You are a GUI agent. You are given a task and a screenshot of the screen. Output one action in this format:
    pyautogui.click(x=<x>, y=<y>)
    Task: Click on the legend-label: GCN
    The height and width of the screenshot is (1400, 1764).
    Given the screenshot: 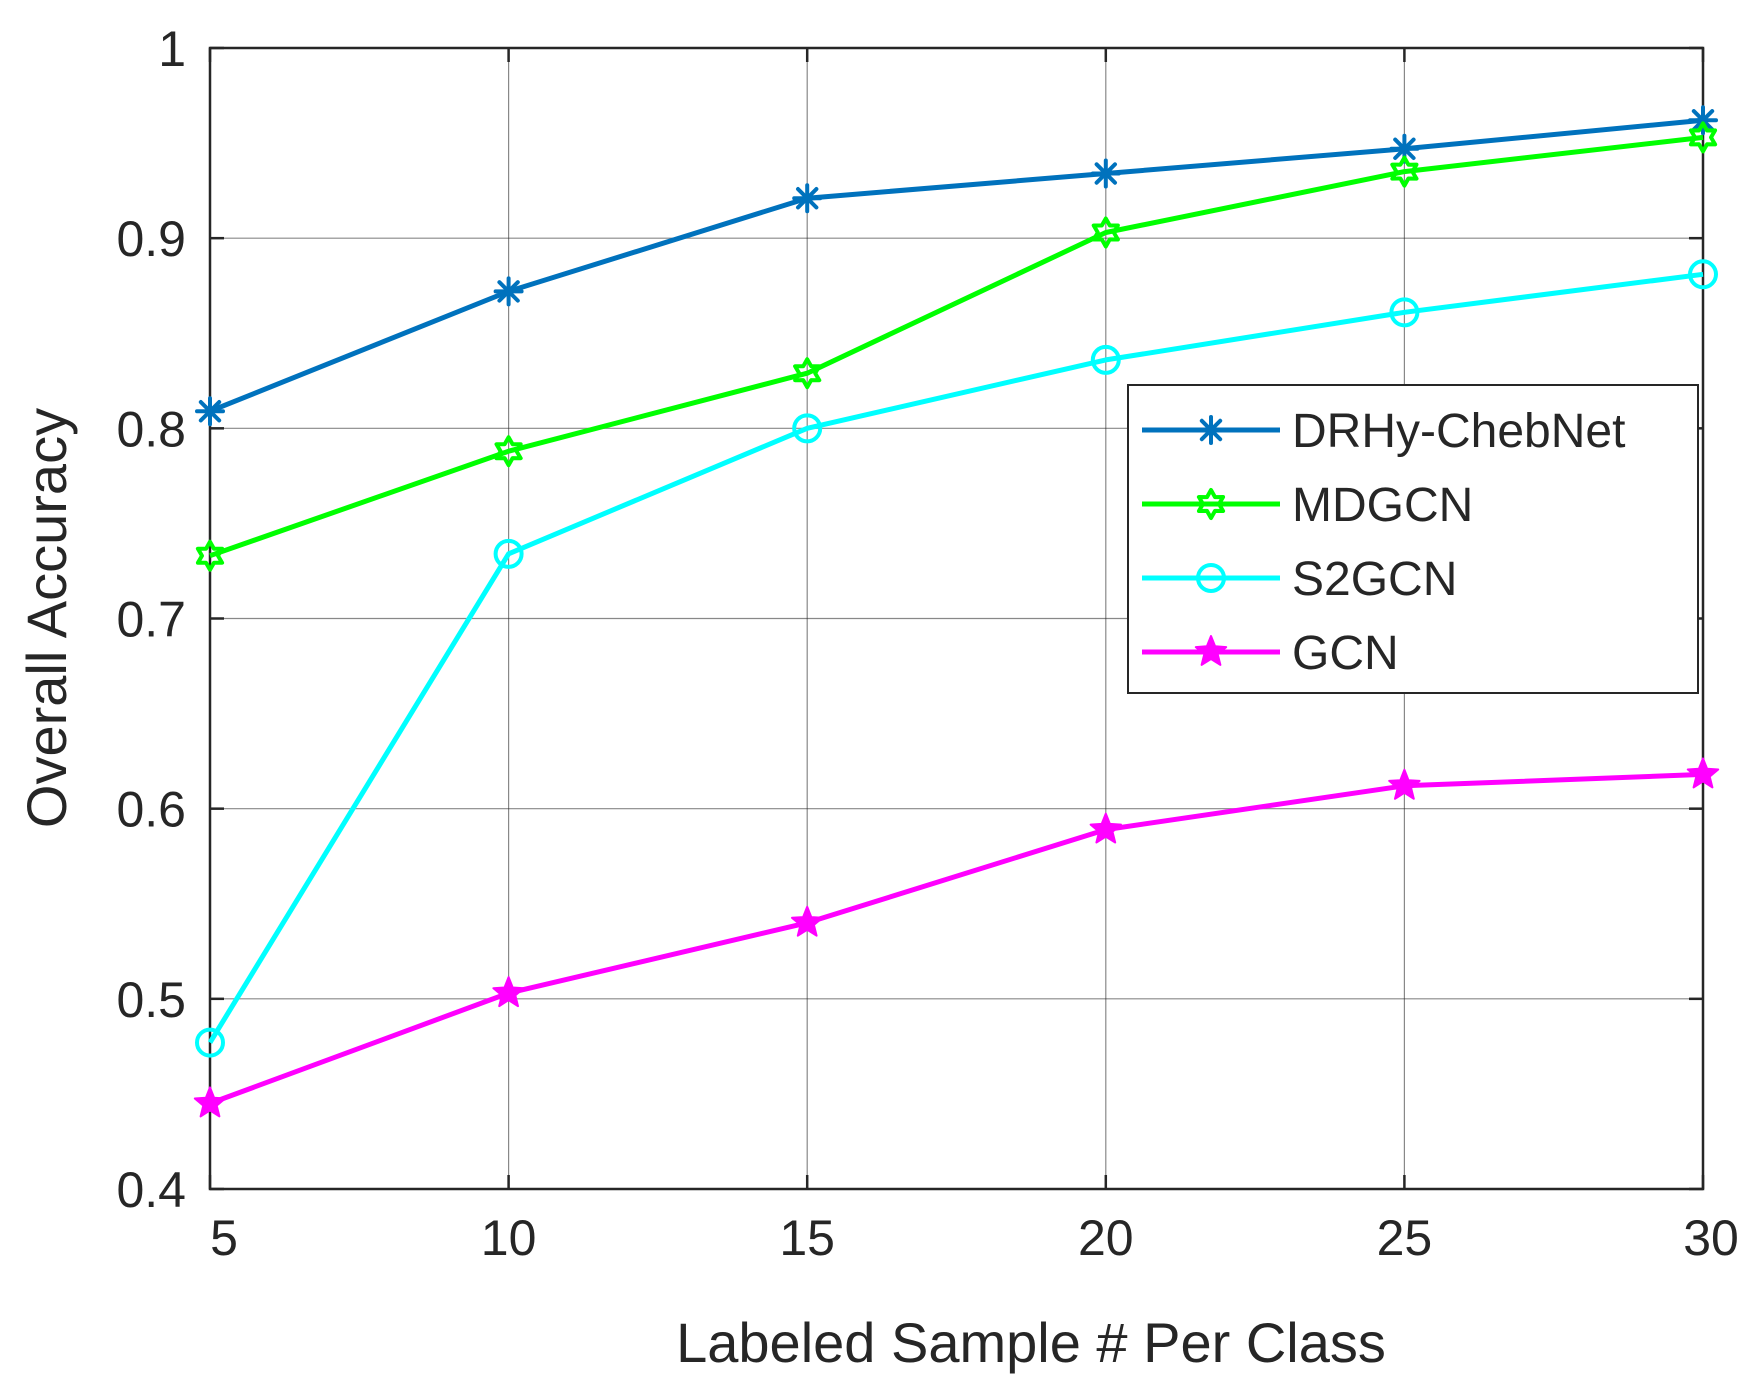 What is the action you would take?
    pyautogui.click(x=1345, y=653)
    